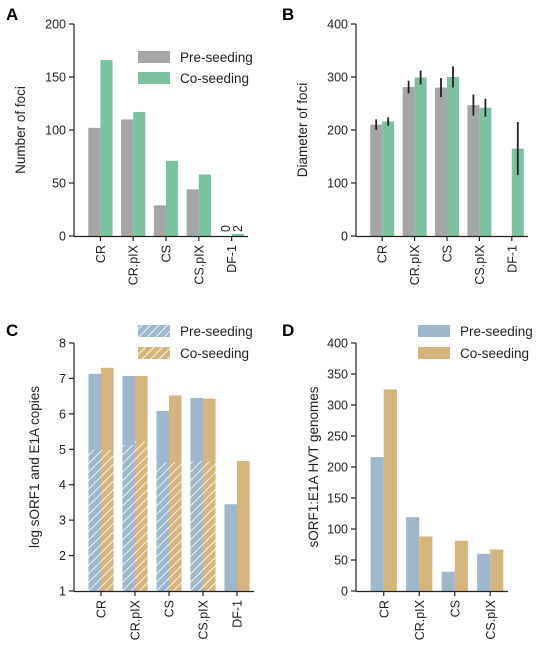  Describe the element at coordinates (337, 406) in the screenshot. I see `panel-d-y-tick-label: 300` at that location.